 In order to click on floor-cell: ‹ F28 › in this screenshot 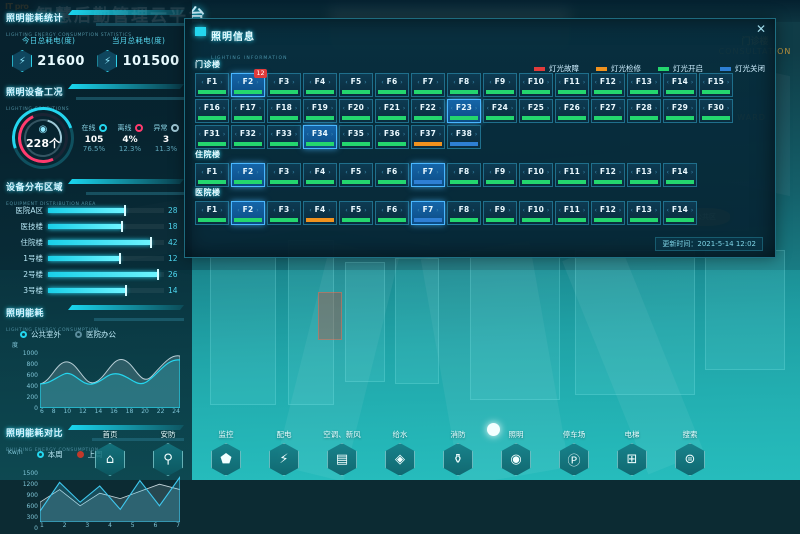, I will do `click(644, 111)`.